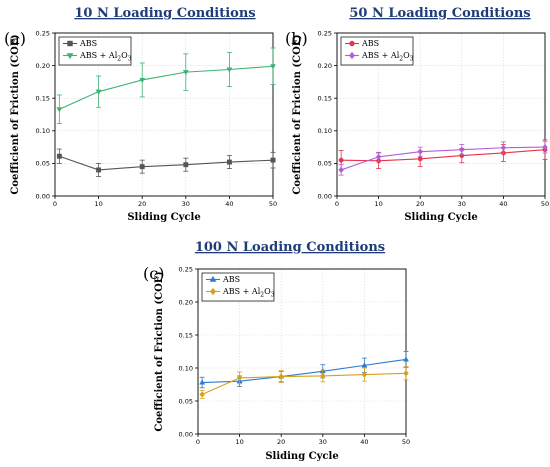 The height and width of the screenshot is (467, 550). What do you see at coordinates (290, 247) in the screenshot?
I see `chart-title: 100 N Loading Conditions` at bounding box center [290, 247].